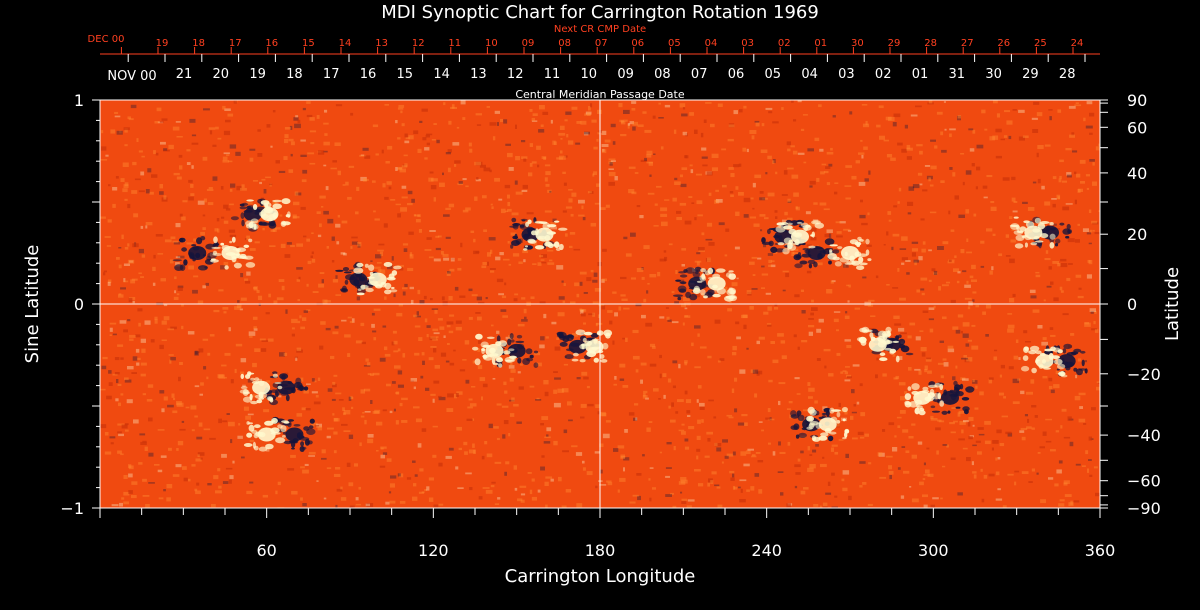 The width and height of the screenshot is (1200, 610). I want to click on red-axis-label: 12, so click(418, 43).